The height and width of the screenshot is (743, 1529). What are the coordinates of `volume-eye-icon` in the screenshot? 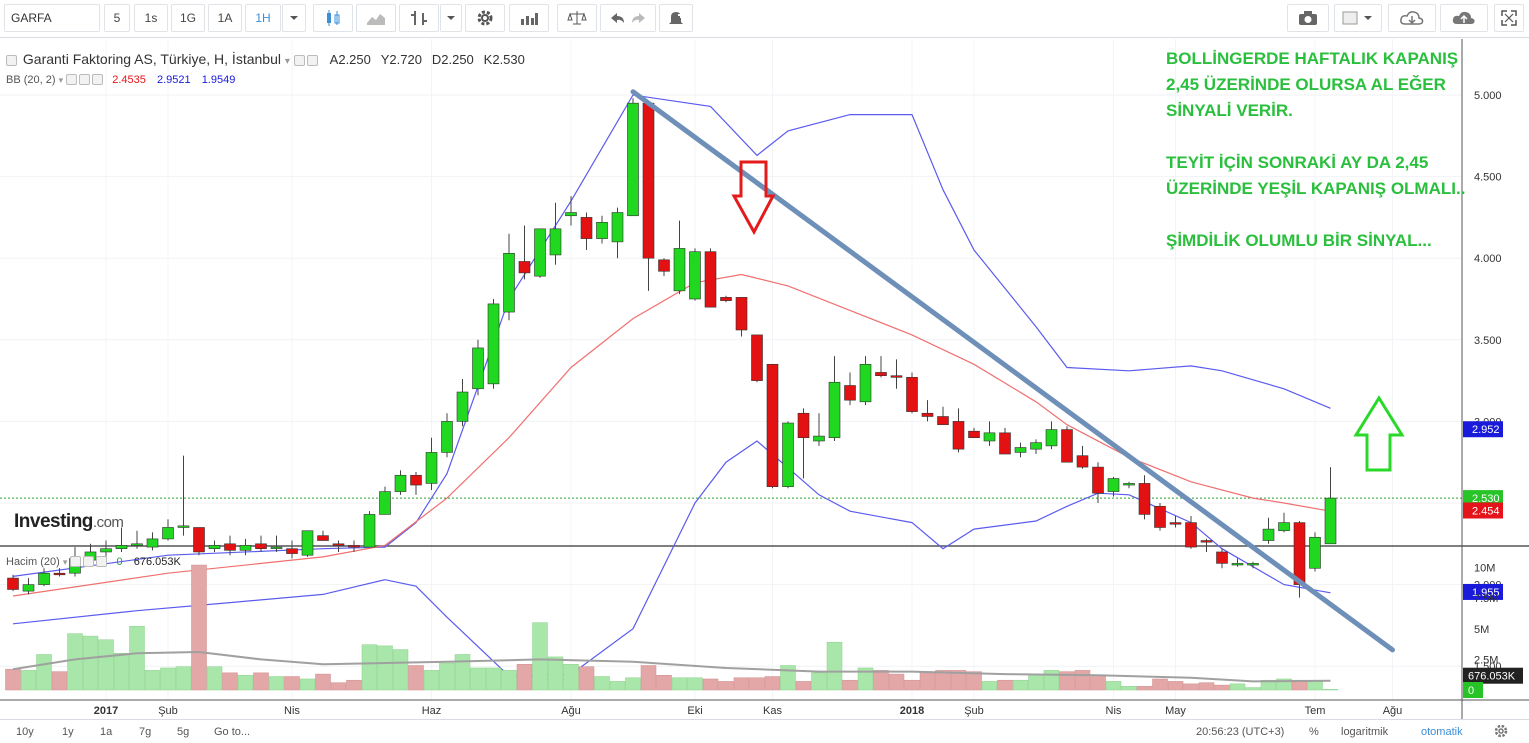 It's located at (76, 561).